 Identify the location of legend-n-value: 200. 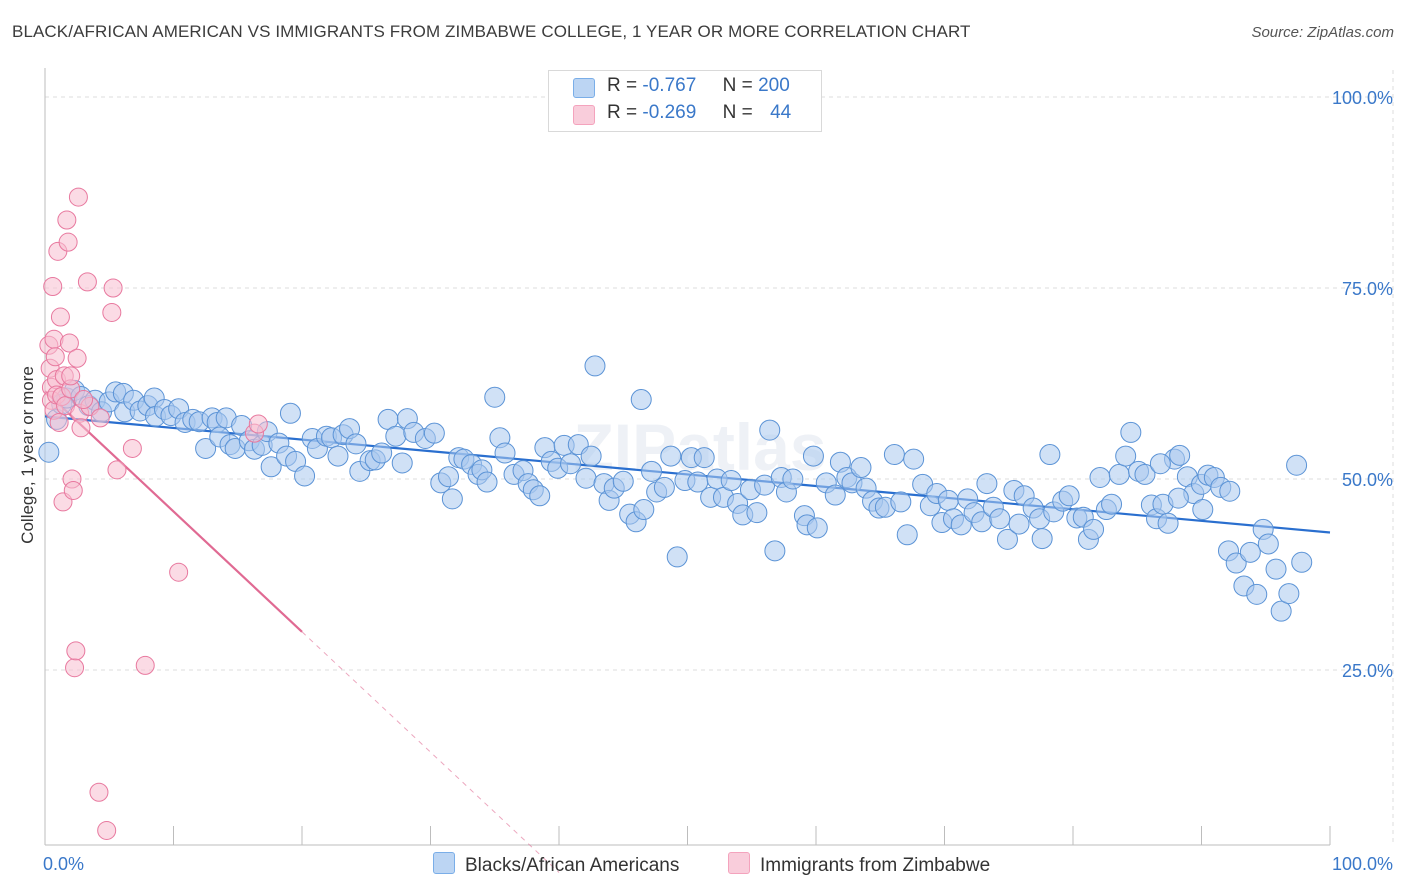
(774, 85).